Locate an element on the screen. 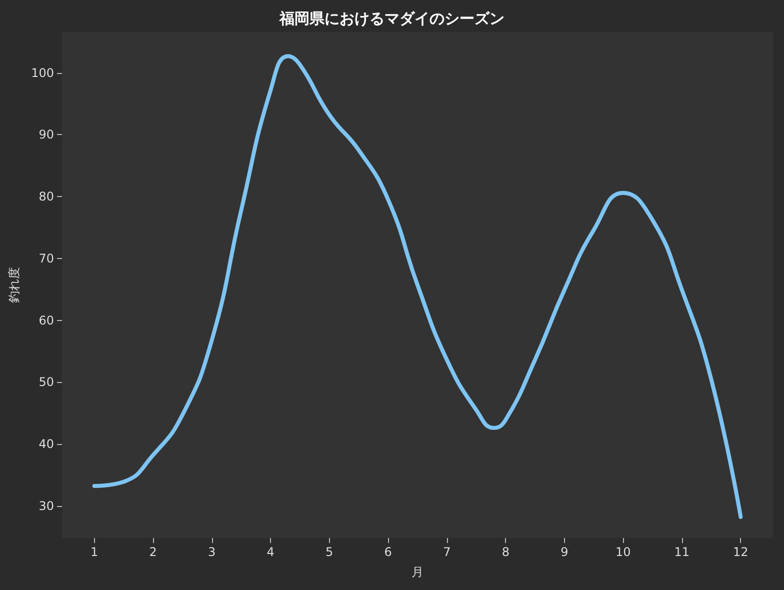  x-tick-label: 10 is located at coordinates (623, 552).